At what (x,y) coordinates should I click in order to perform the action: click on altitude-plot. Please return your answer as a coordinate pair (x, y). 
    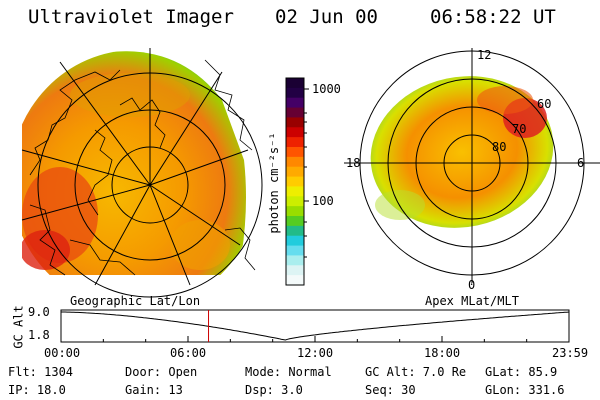
    Looking at the image, I should click on (315, 326).